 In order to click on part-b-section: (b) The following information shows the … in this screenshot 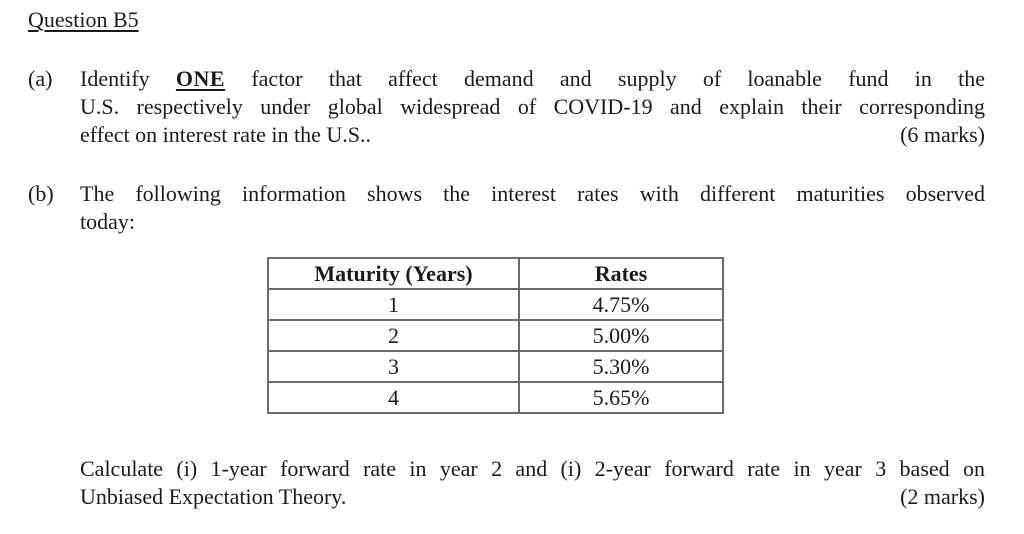, I will do `click(506, 208)`.